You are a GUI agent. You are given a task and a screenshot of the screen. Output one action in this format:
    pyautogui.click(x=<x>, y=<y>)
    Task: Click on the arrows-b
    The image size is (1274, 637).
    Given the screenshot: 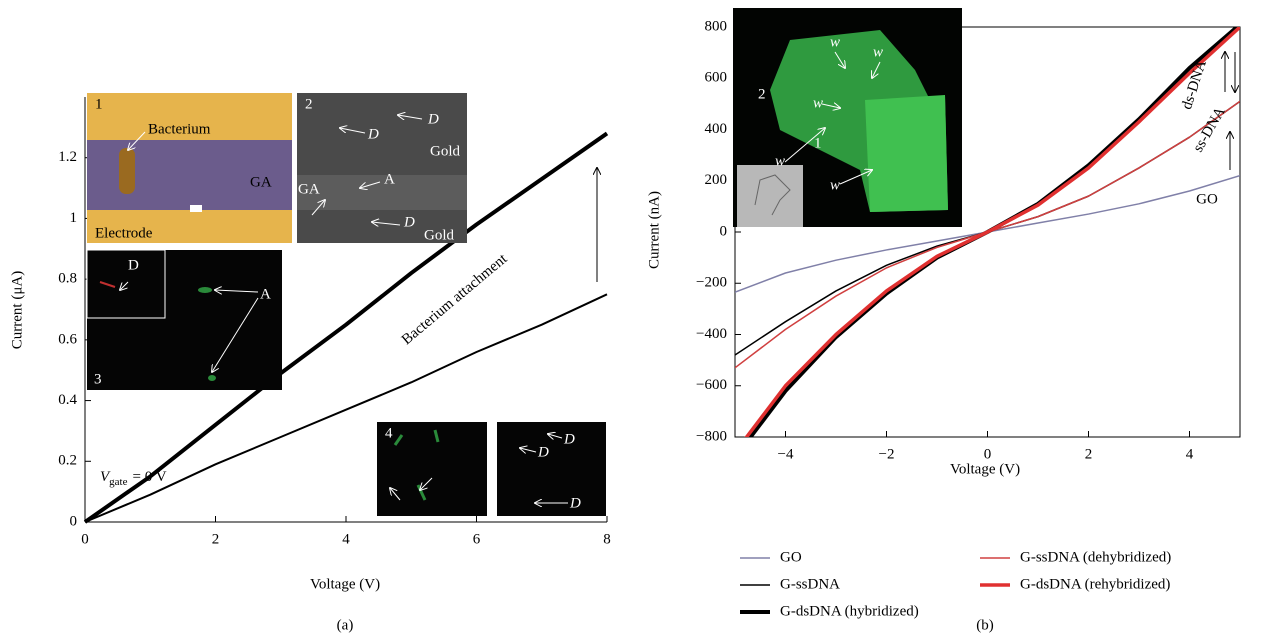 What is the action you would take?
    pyautogui.click(x=1230, y=111)
    